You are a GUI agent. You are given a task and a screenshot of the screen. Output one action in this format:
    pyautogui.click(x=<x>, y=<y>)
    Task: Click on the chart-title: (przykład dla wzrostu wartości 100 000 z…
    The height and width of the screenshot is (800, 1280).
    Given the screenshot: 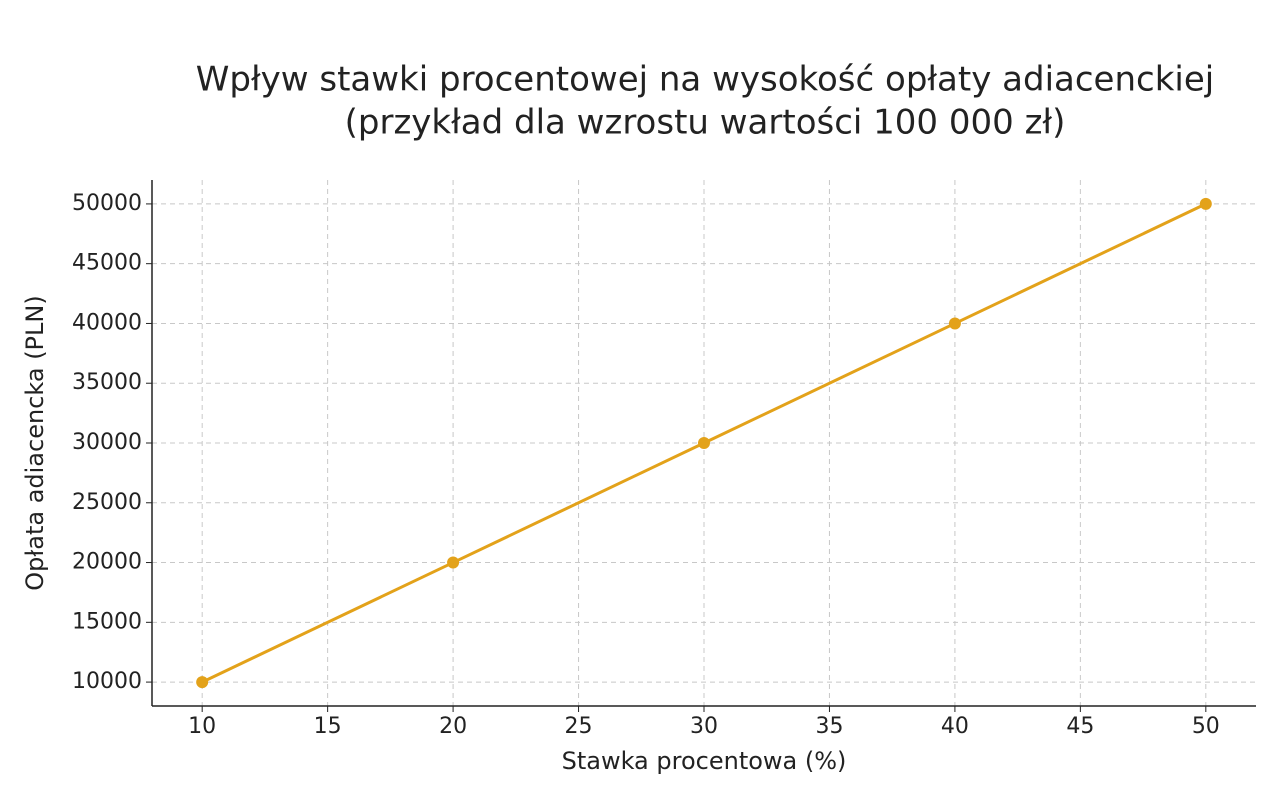 What is the action you would take?
    pyautogui.click(x=705, y=123)
    